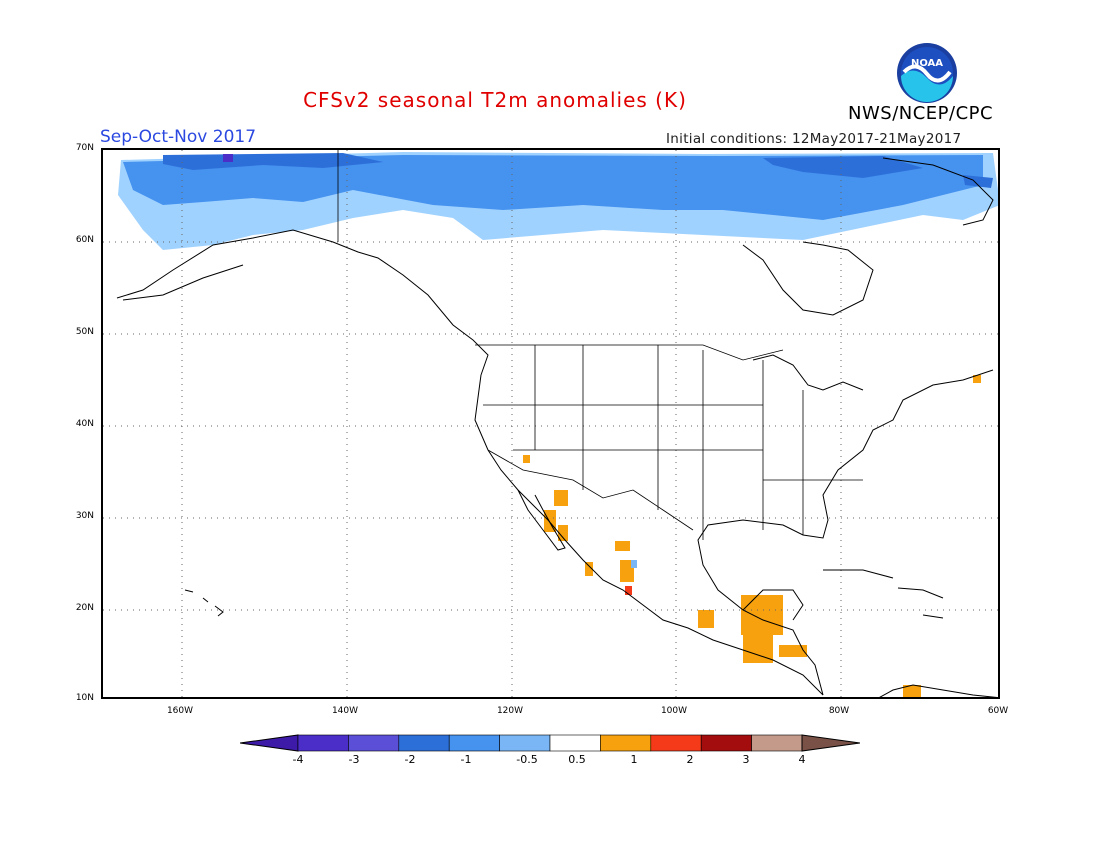  What do you see at coordinates (298, 759) in the screenshot?
I see `colorbar-label: -4` at bounding box center [298, 759].